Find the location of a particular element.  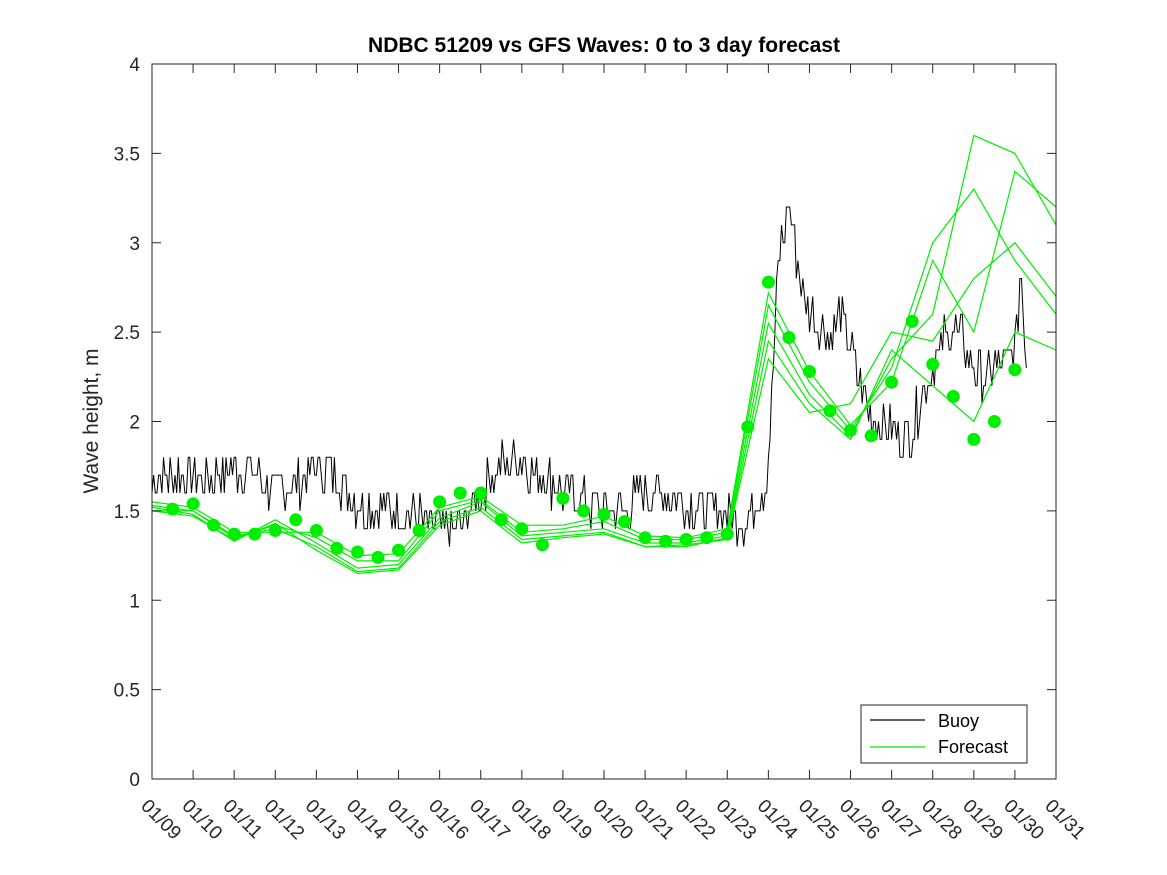

y-tick-label: 3 is located at coordinates (134, 244).